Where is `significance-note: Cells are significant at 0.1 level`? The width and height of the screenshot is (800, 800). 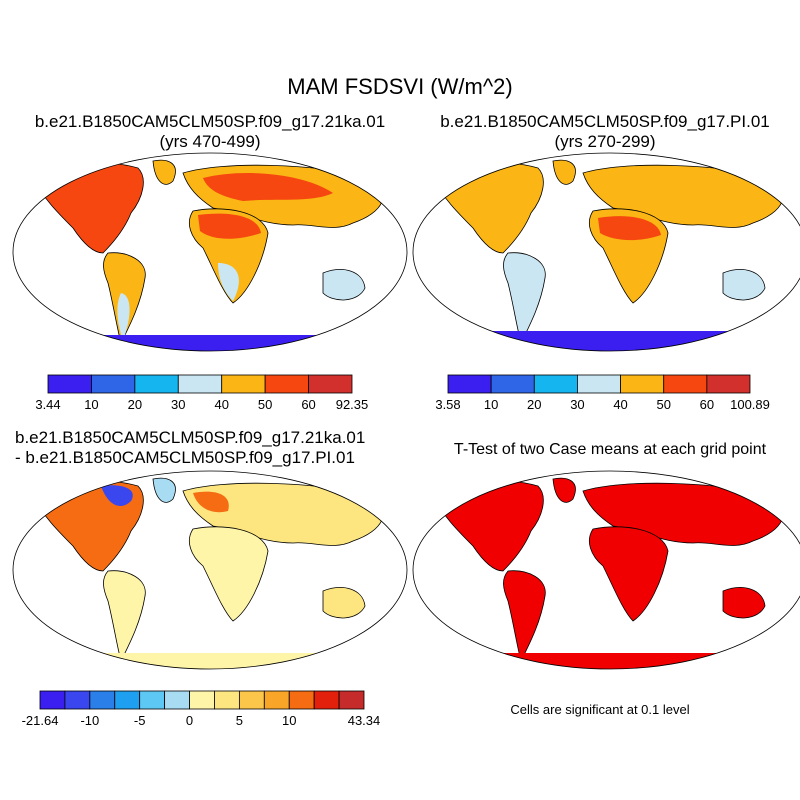
significance-note: Cells are significant at 0.1 level is located at coordinates (600, 709).